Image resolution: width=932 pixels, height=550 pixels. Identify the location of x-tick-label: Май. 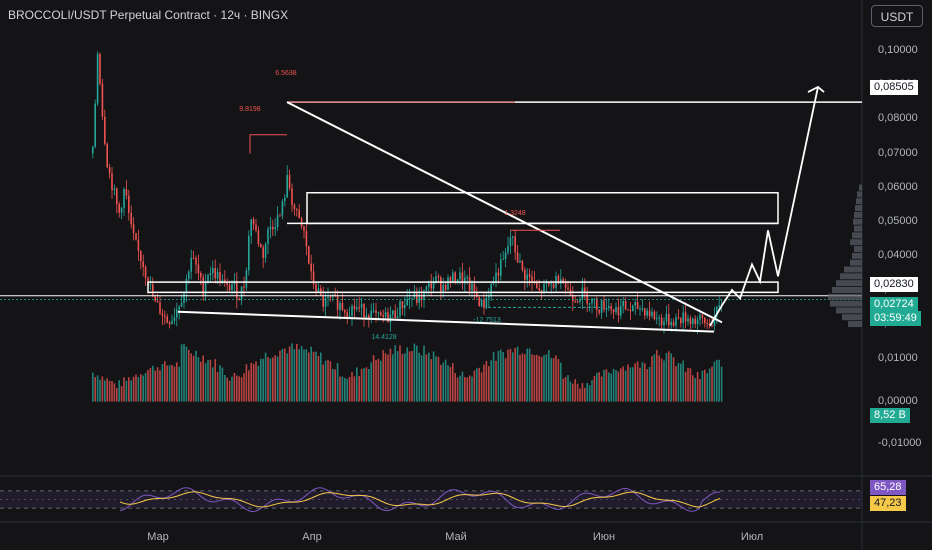
(456, 537).